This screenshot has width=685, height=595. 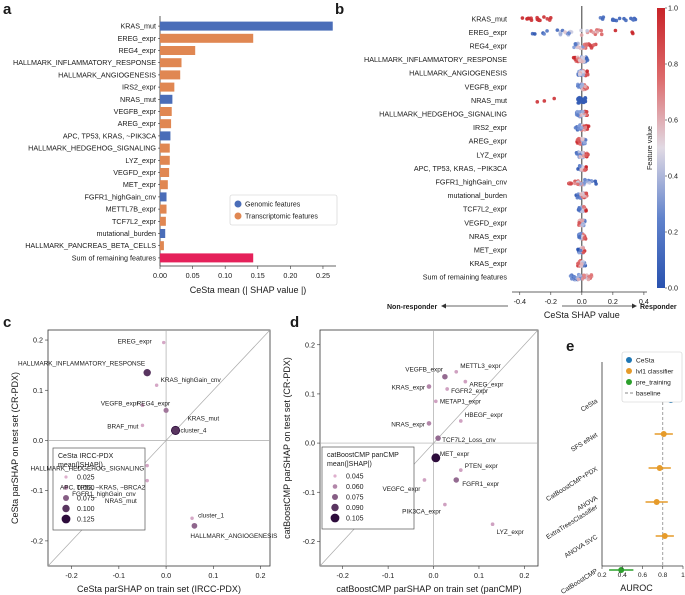 I want to click on x-axis-title: AUROC, so click(x=636, y=588).